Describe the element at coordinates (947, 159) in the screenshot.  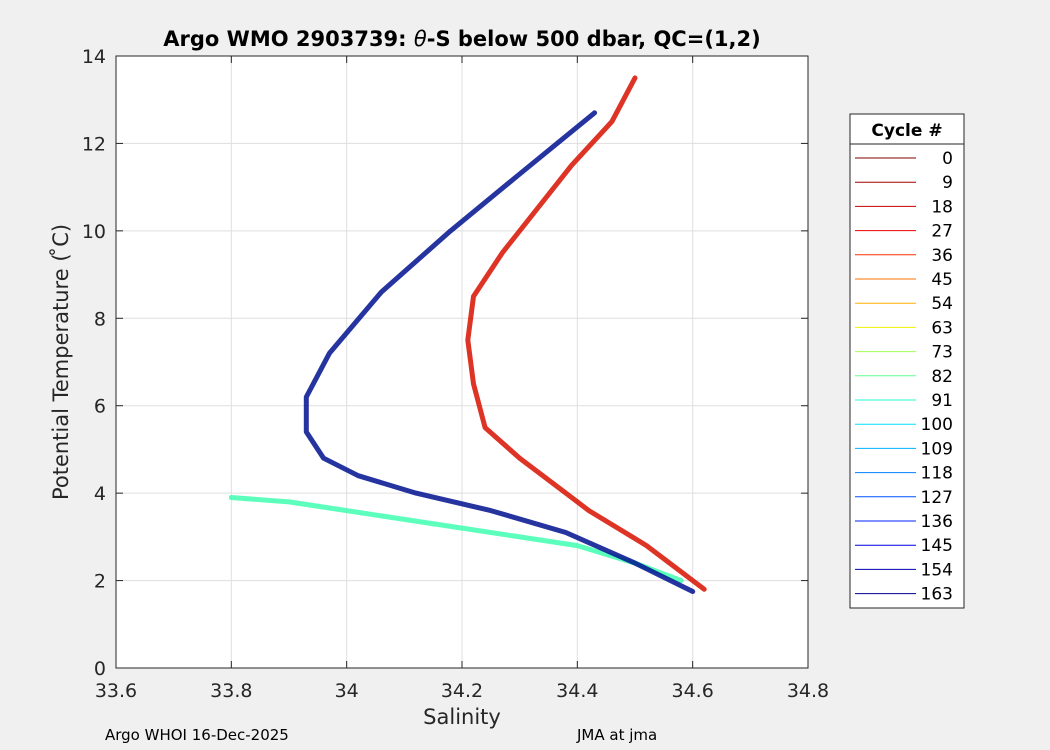
I see `legend-entry-label: 0` at that location.